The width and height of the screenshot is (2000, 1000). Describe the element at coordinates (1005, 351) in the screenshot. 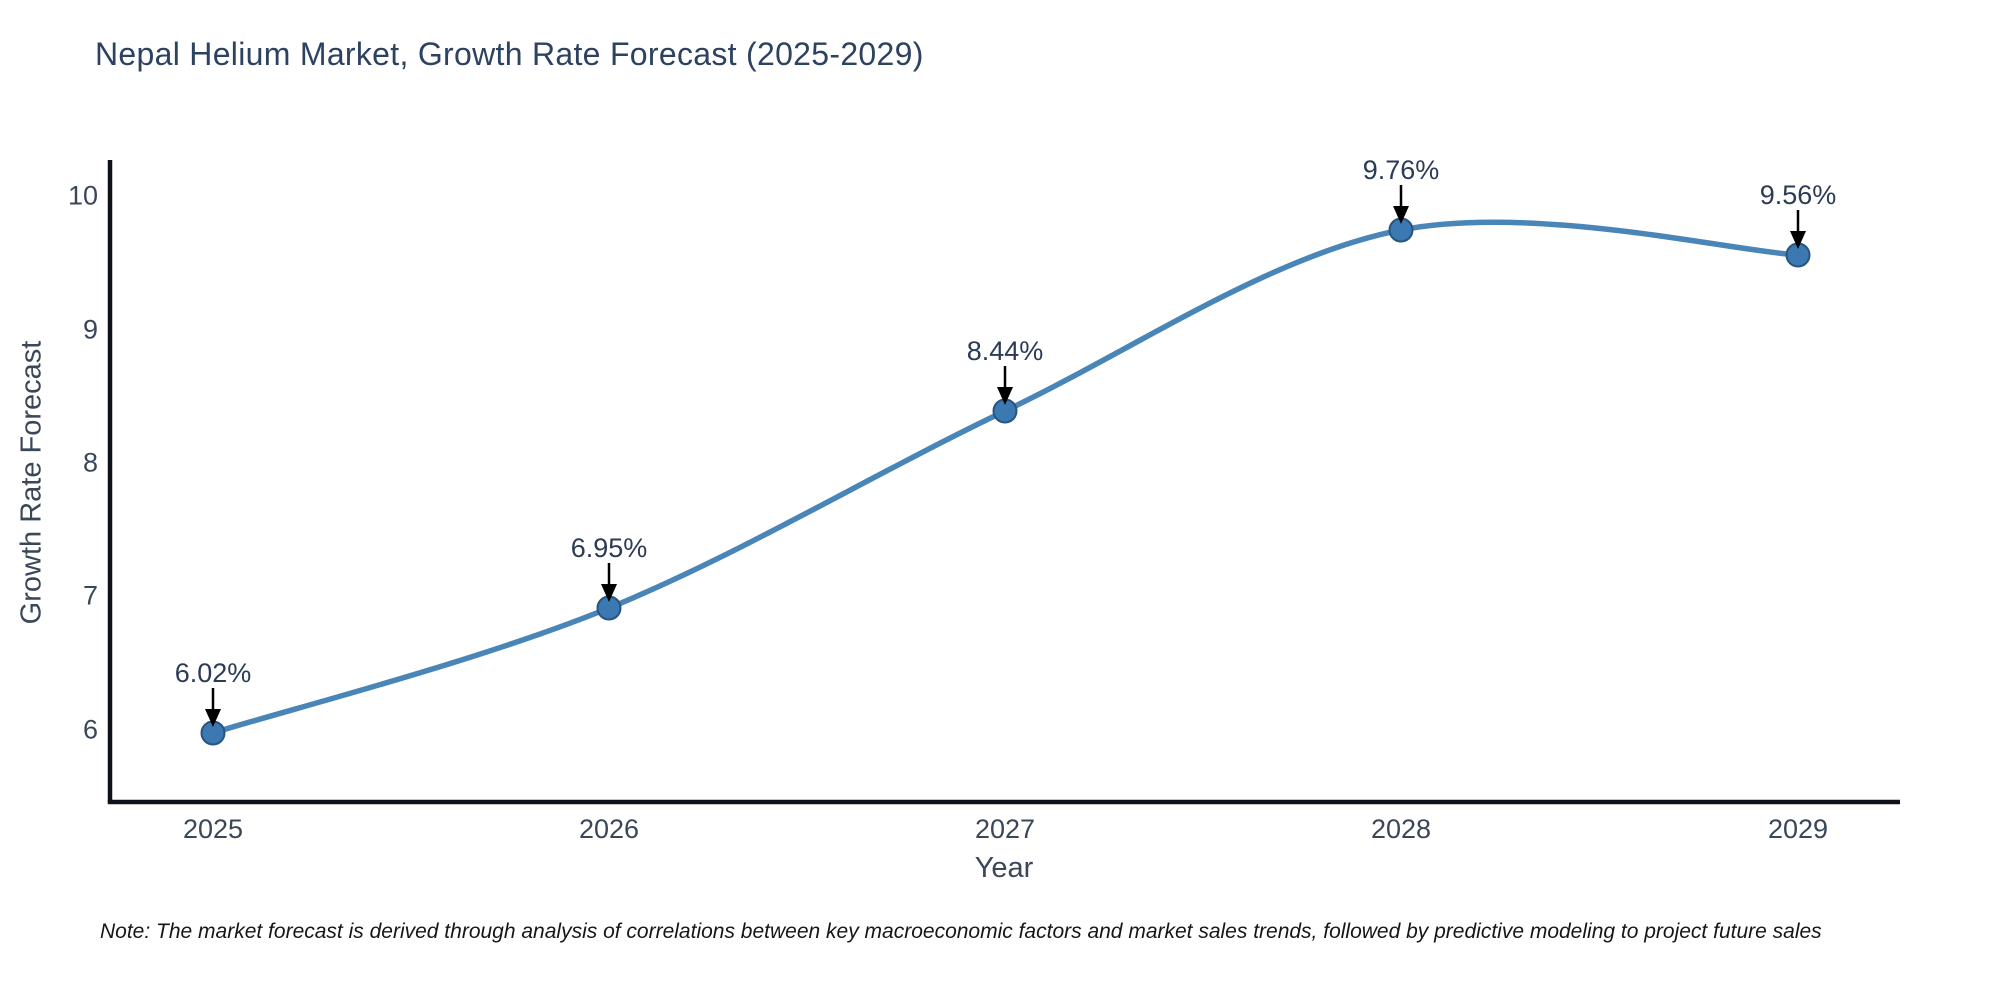

I see `point-value-label-2027: 8.44%` at that location.